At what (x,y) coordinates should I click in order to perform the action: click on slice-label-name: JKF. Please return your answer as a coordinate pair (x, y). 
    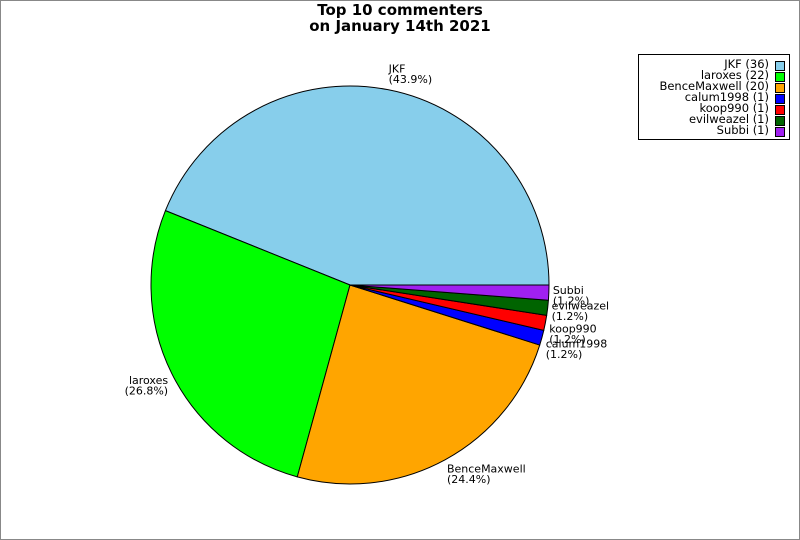
    Looking at the image, I should click on (397, 69).